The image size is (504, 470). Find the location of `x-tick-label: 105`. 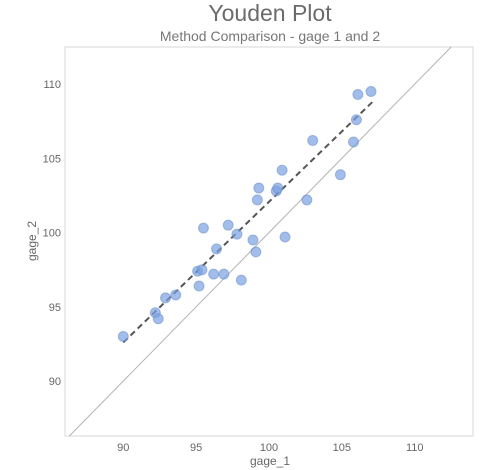

x-tick-label: 105 is located at coordinates (342, 448).